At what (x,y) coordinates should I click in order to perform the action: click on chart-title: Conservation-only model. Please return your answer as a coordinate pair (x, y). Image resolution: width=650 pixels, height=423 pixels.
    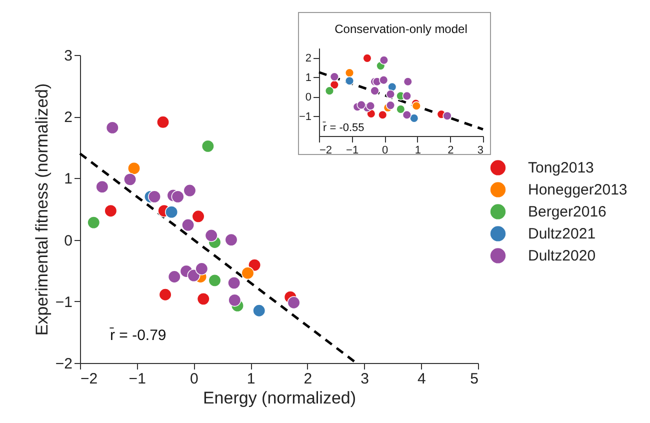
    Looking at the image, I should click on (401, 29).